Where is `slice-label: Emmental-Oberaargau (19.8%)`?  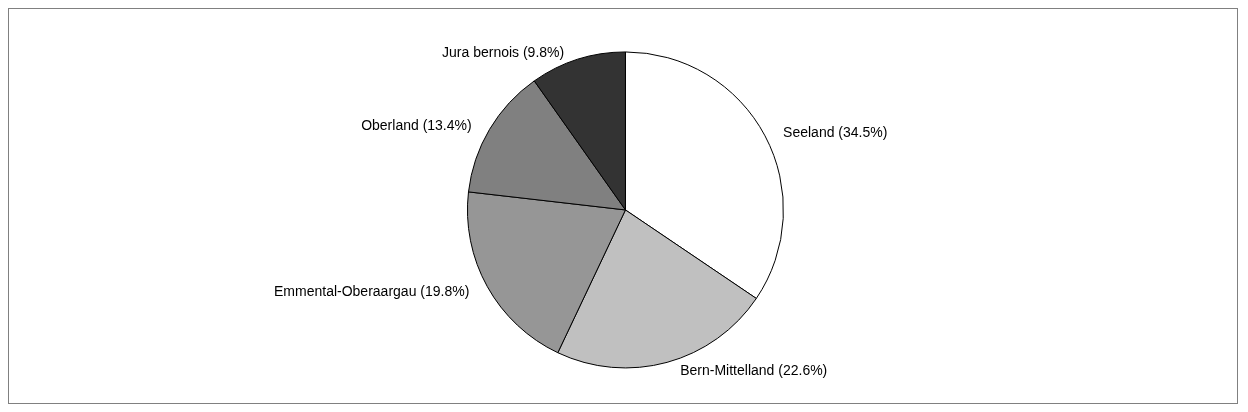
slice-label: Emmental-Oberaargau (19.8%) is located at coordinates (372, 290).